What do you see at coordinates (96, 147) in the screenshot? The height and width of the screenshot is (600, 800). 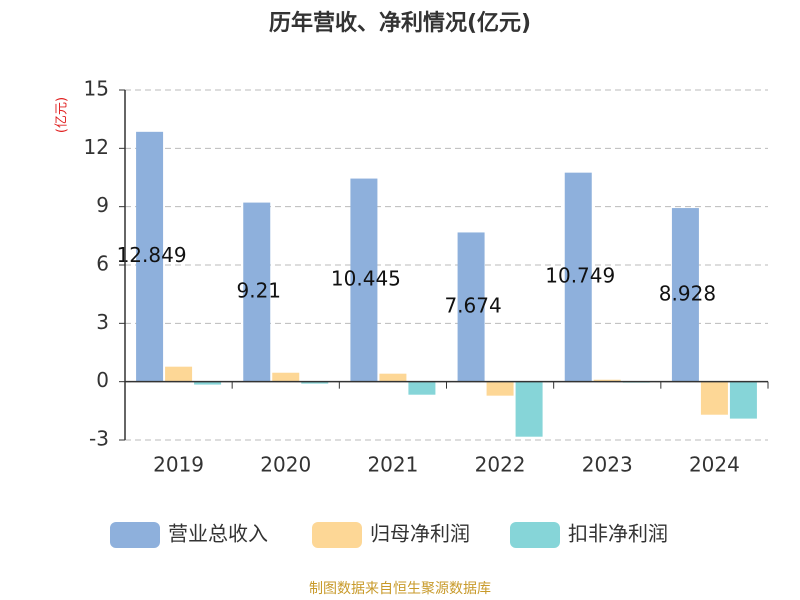 I see `y-tick-label: 12` at bounding box center [96, 147].